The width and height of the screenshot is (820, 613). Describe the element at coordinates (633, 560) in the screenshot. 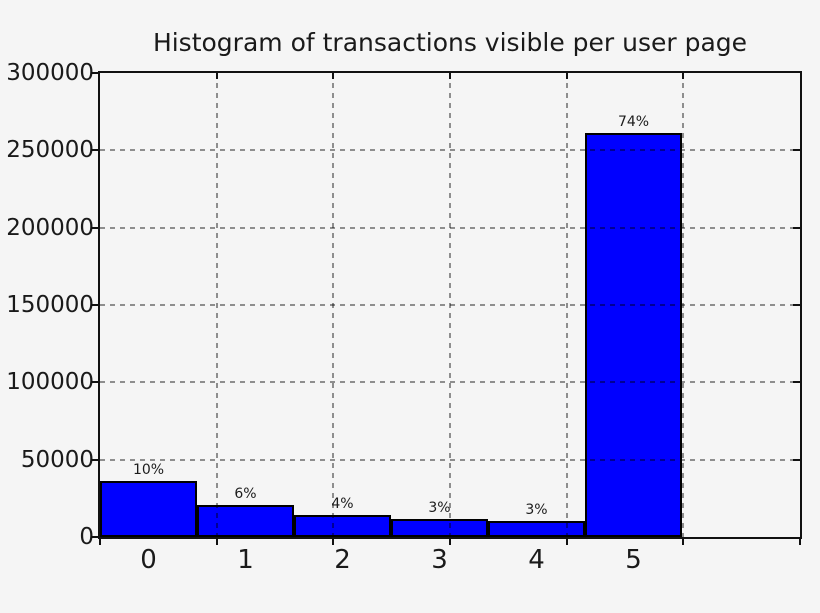

I see `x-tick-label: 5` at that location.